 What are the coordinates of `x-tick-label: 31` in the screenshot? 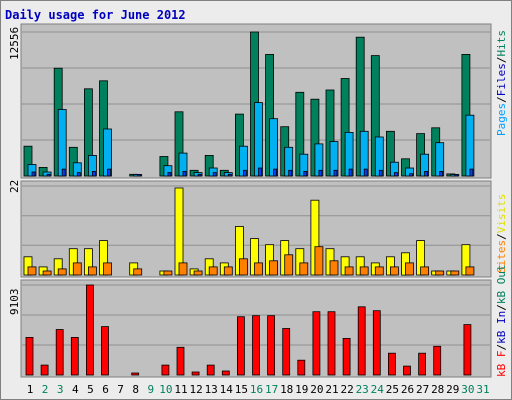 It's located at (482, 389).